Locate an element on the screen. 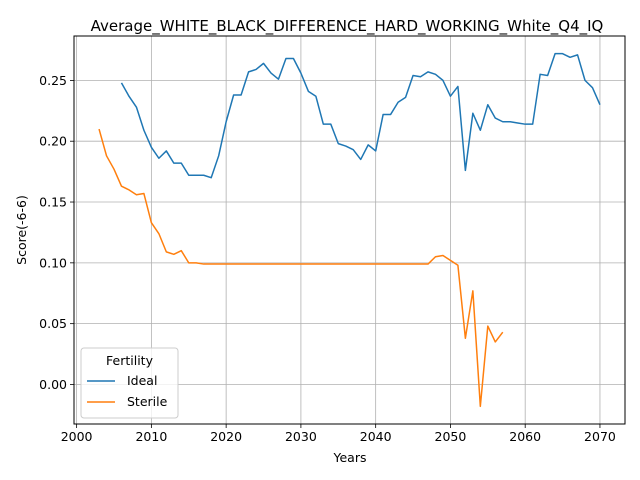 The width and height of the screenshot is (640, 480). y-tick-label: 0.10 is located at coordinates (53, 262).